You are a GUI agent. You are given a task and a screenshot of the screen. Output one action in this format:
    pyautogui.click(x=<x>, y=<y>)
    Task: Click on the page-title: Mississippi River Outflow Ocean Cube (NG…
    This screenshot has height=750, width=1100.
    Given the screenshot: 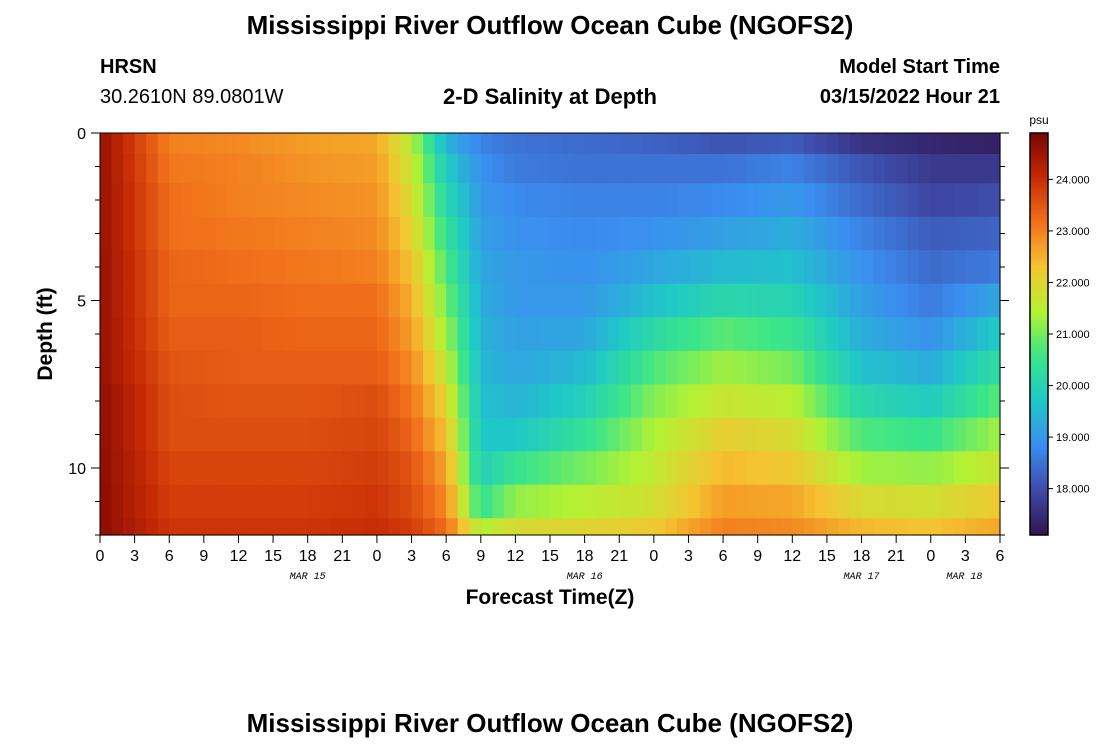 What is the action you would take?
    pyautogui.click(x=550, y=25)
    